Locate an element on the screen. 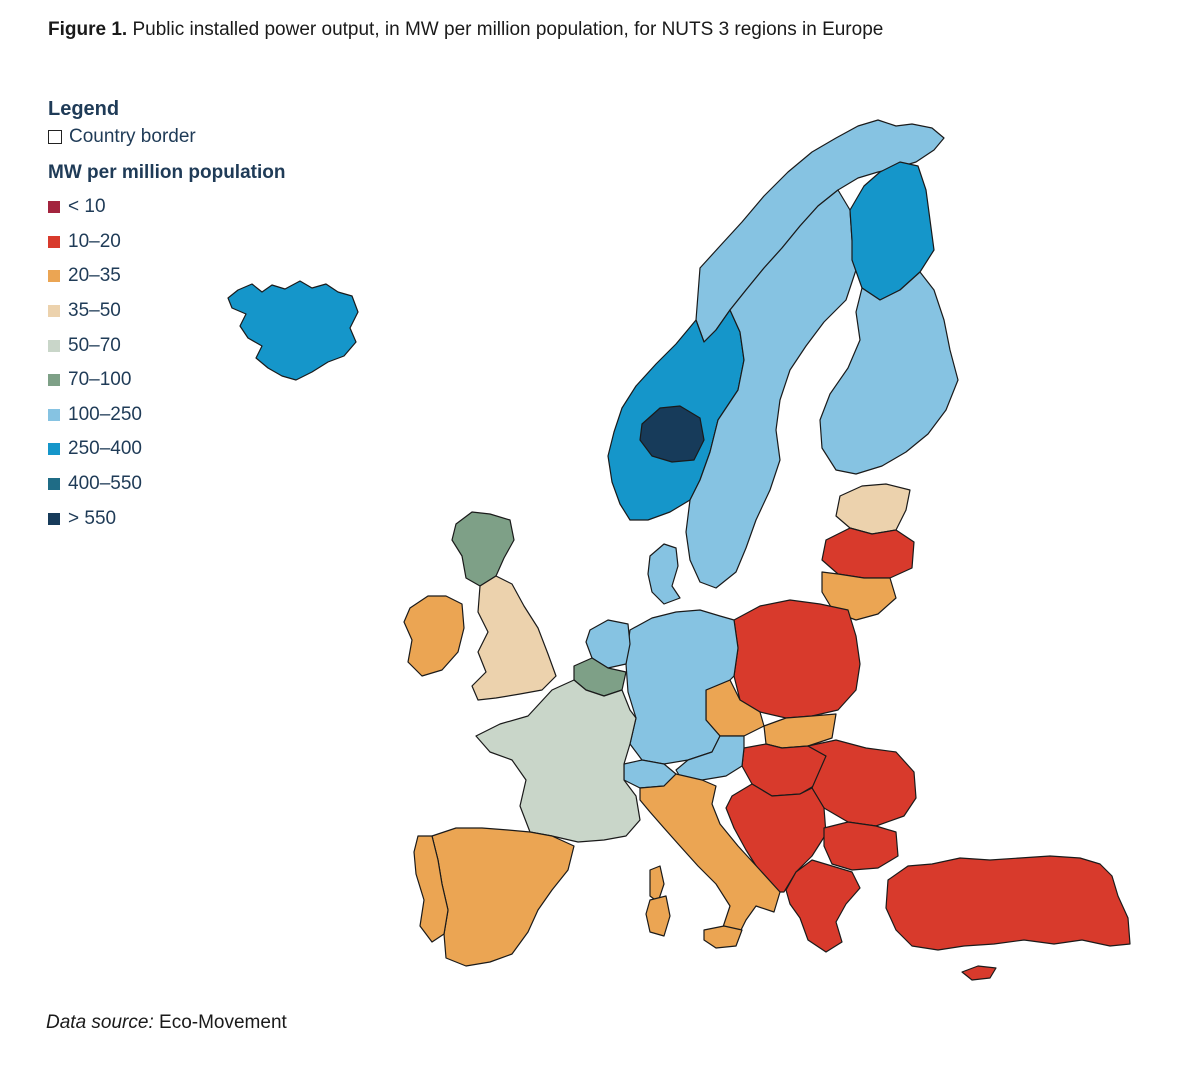 Image resolution: width=1200 pixels, height=1065 pixels. region-italy is located at coordinates (710, 857).